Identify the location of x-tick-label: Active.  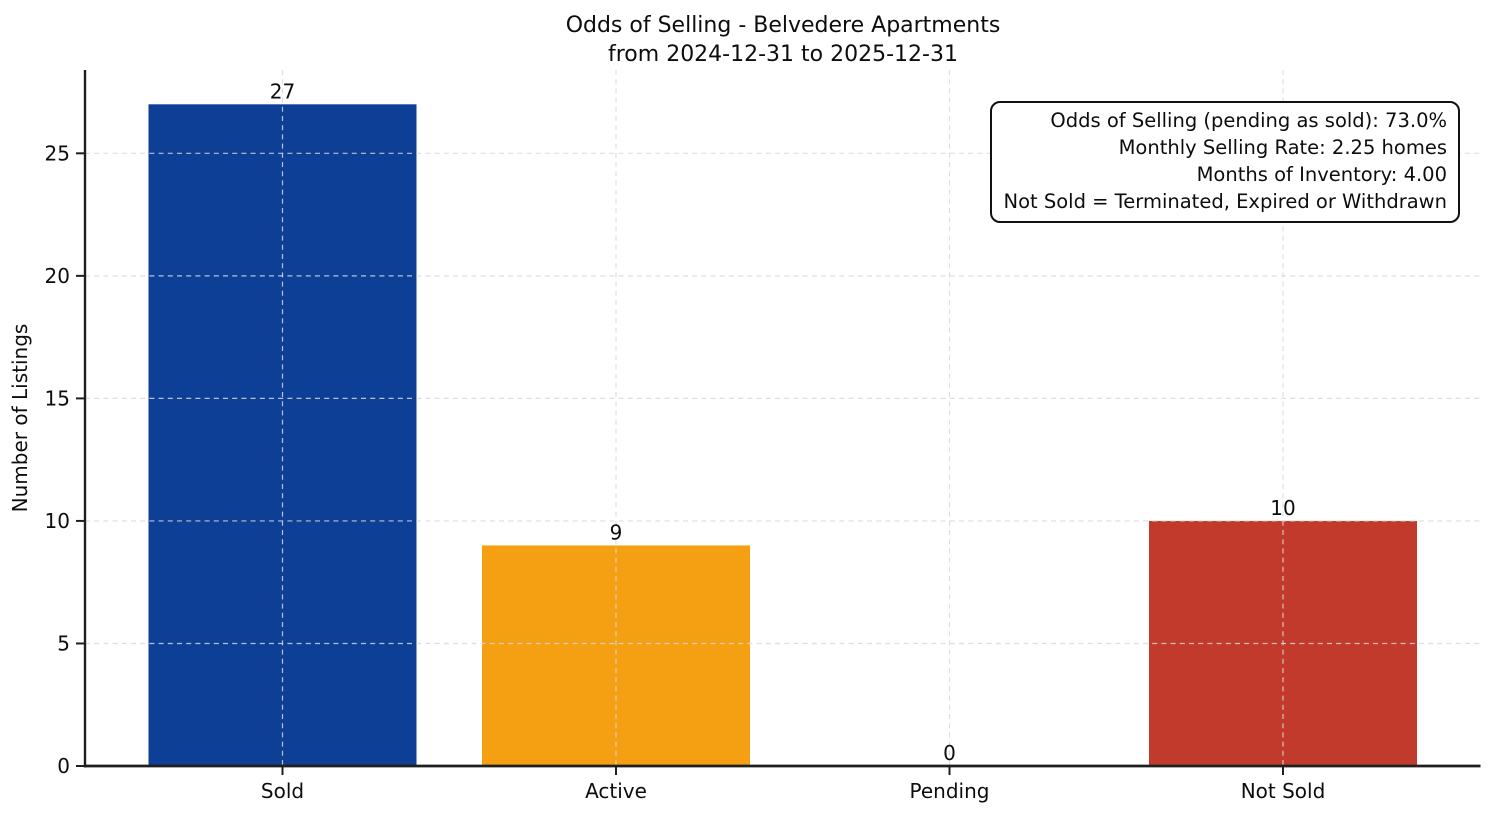
(616, 791).